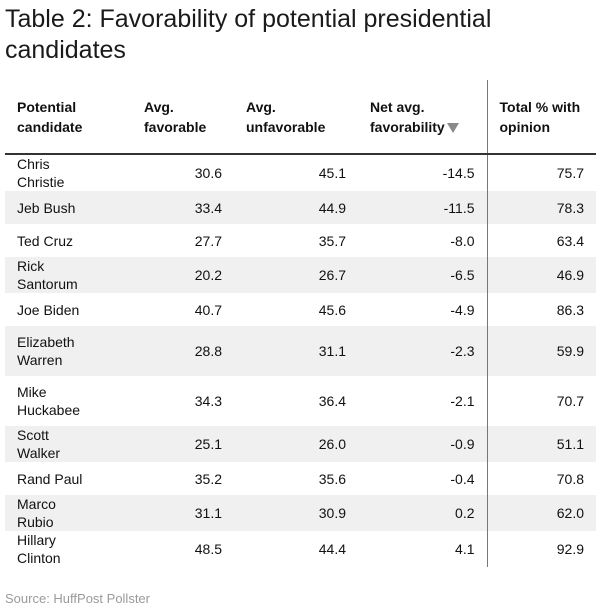 Image resolution: width=600 pixels, height=610 pixels. What do you see at coordinates (422, 549) in the screenshot?
I see `cell-net-favorability: 4.1` at bounding box center [422, 549].